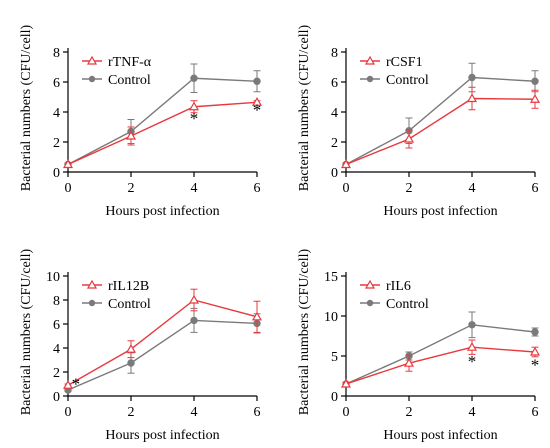 Image resolution: width=550 pixels, height=448 pixels. What do you see at coordinates (331, 277) in the screenshot?
I see `y-tick-label: 15` at bounding box center [331, 277].